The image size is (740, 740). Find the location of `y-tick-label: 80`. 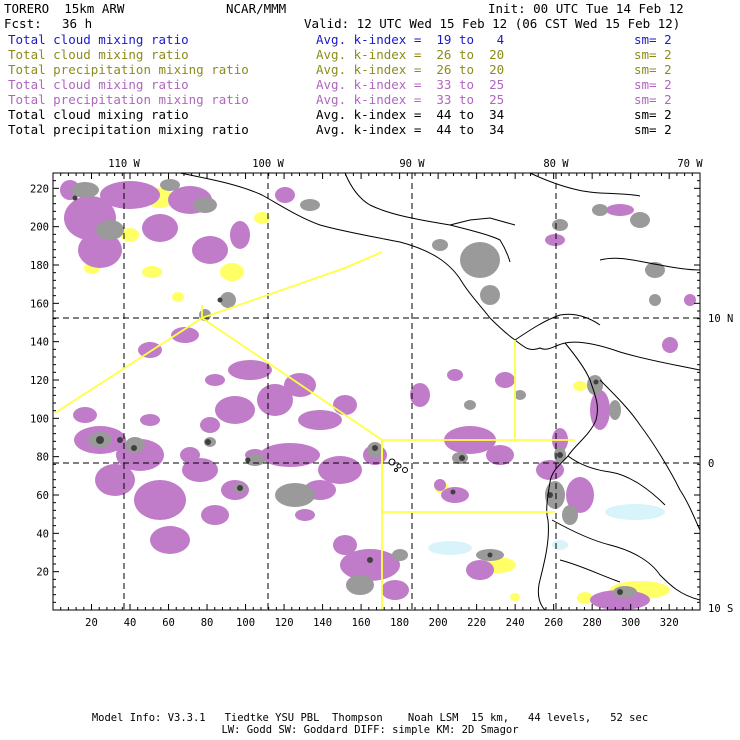

y-tick-label: 80 is located at coordinates (42, 458).